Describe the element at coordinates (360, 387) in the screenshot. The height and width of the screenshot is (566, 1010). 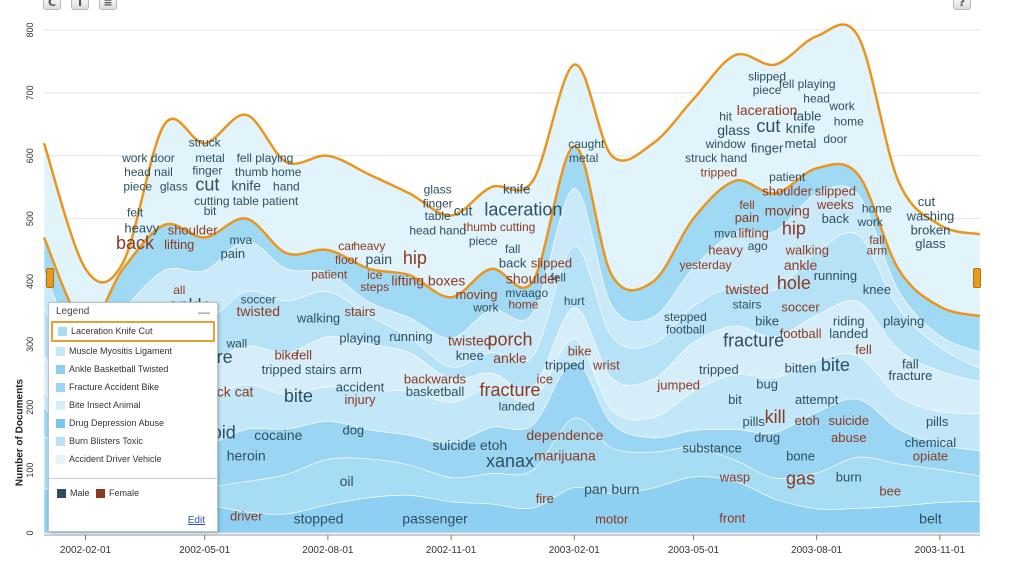
I see `keyword-label: accident` at that location.